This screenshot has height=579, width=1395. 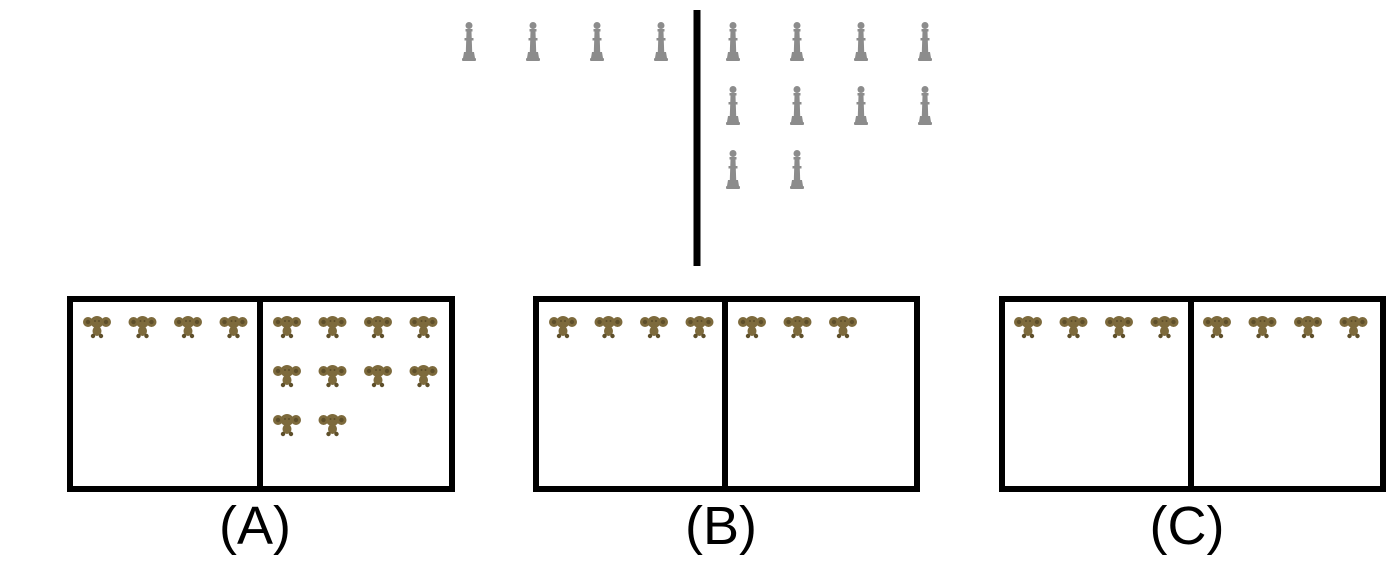 What do you see at coordinates (726, 394) in the screenshot?
I see `option-b-panel` at bounding box center [726, 394].